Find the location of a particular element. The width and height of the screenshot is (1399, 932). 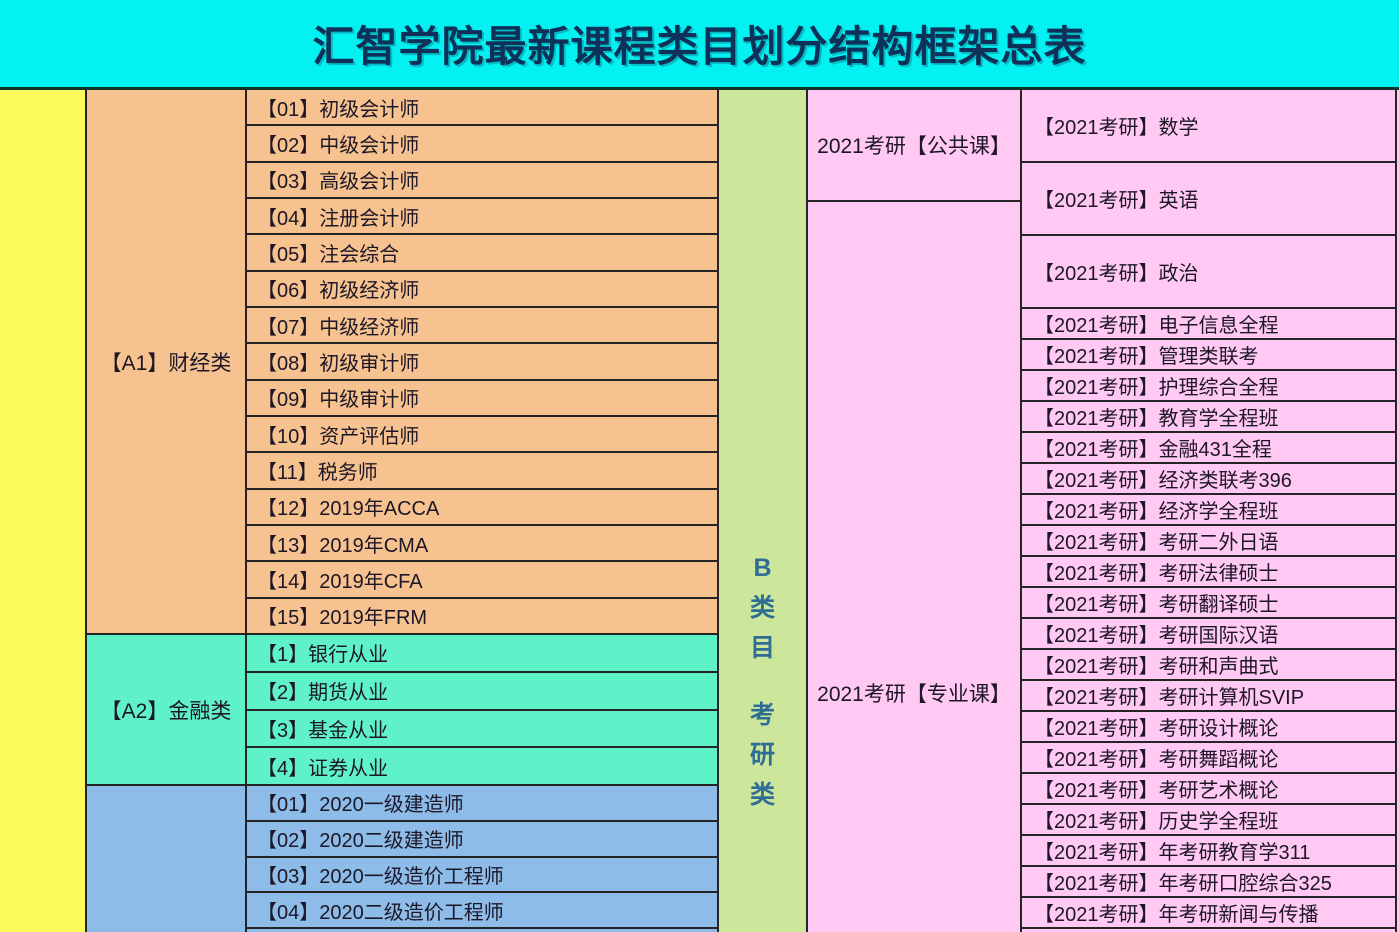

course-cell: 【2021考研】英语 is located at coordinates (1208, 199).